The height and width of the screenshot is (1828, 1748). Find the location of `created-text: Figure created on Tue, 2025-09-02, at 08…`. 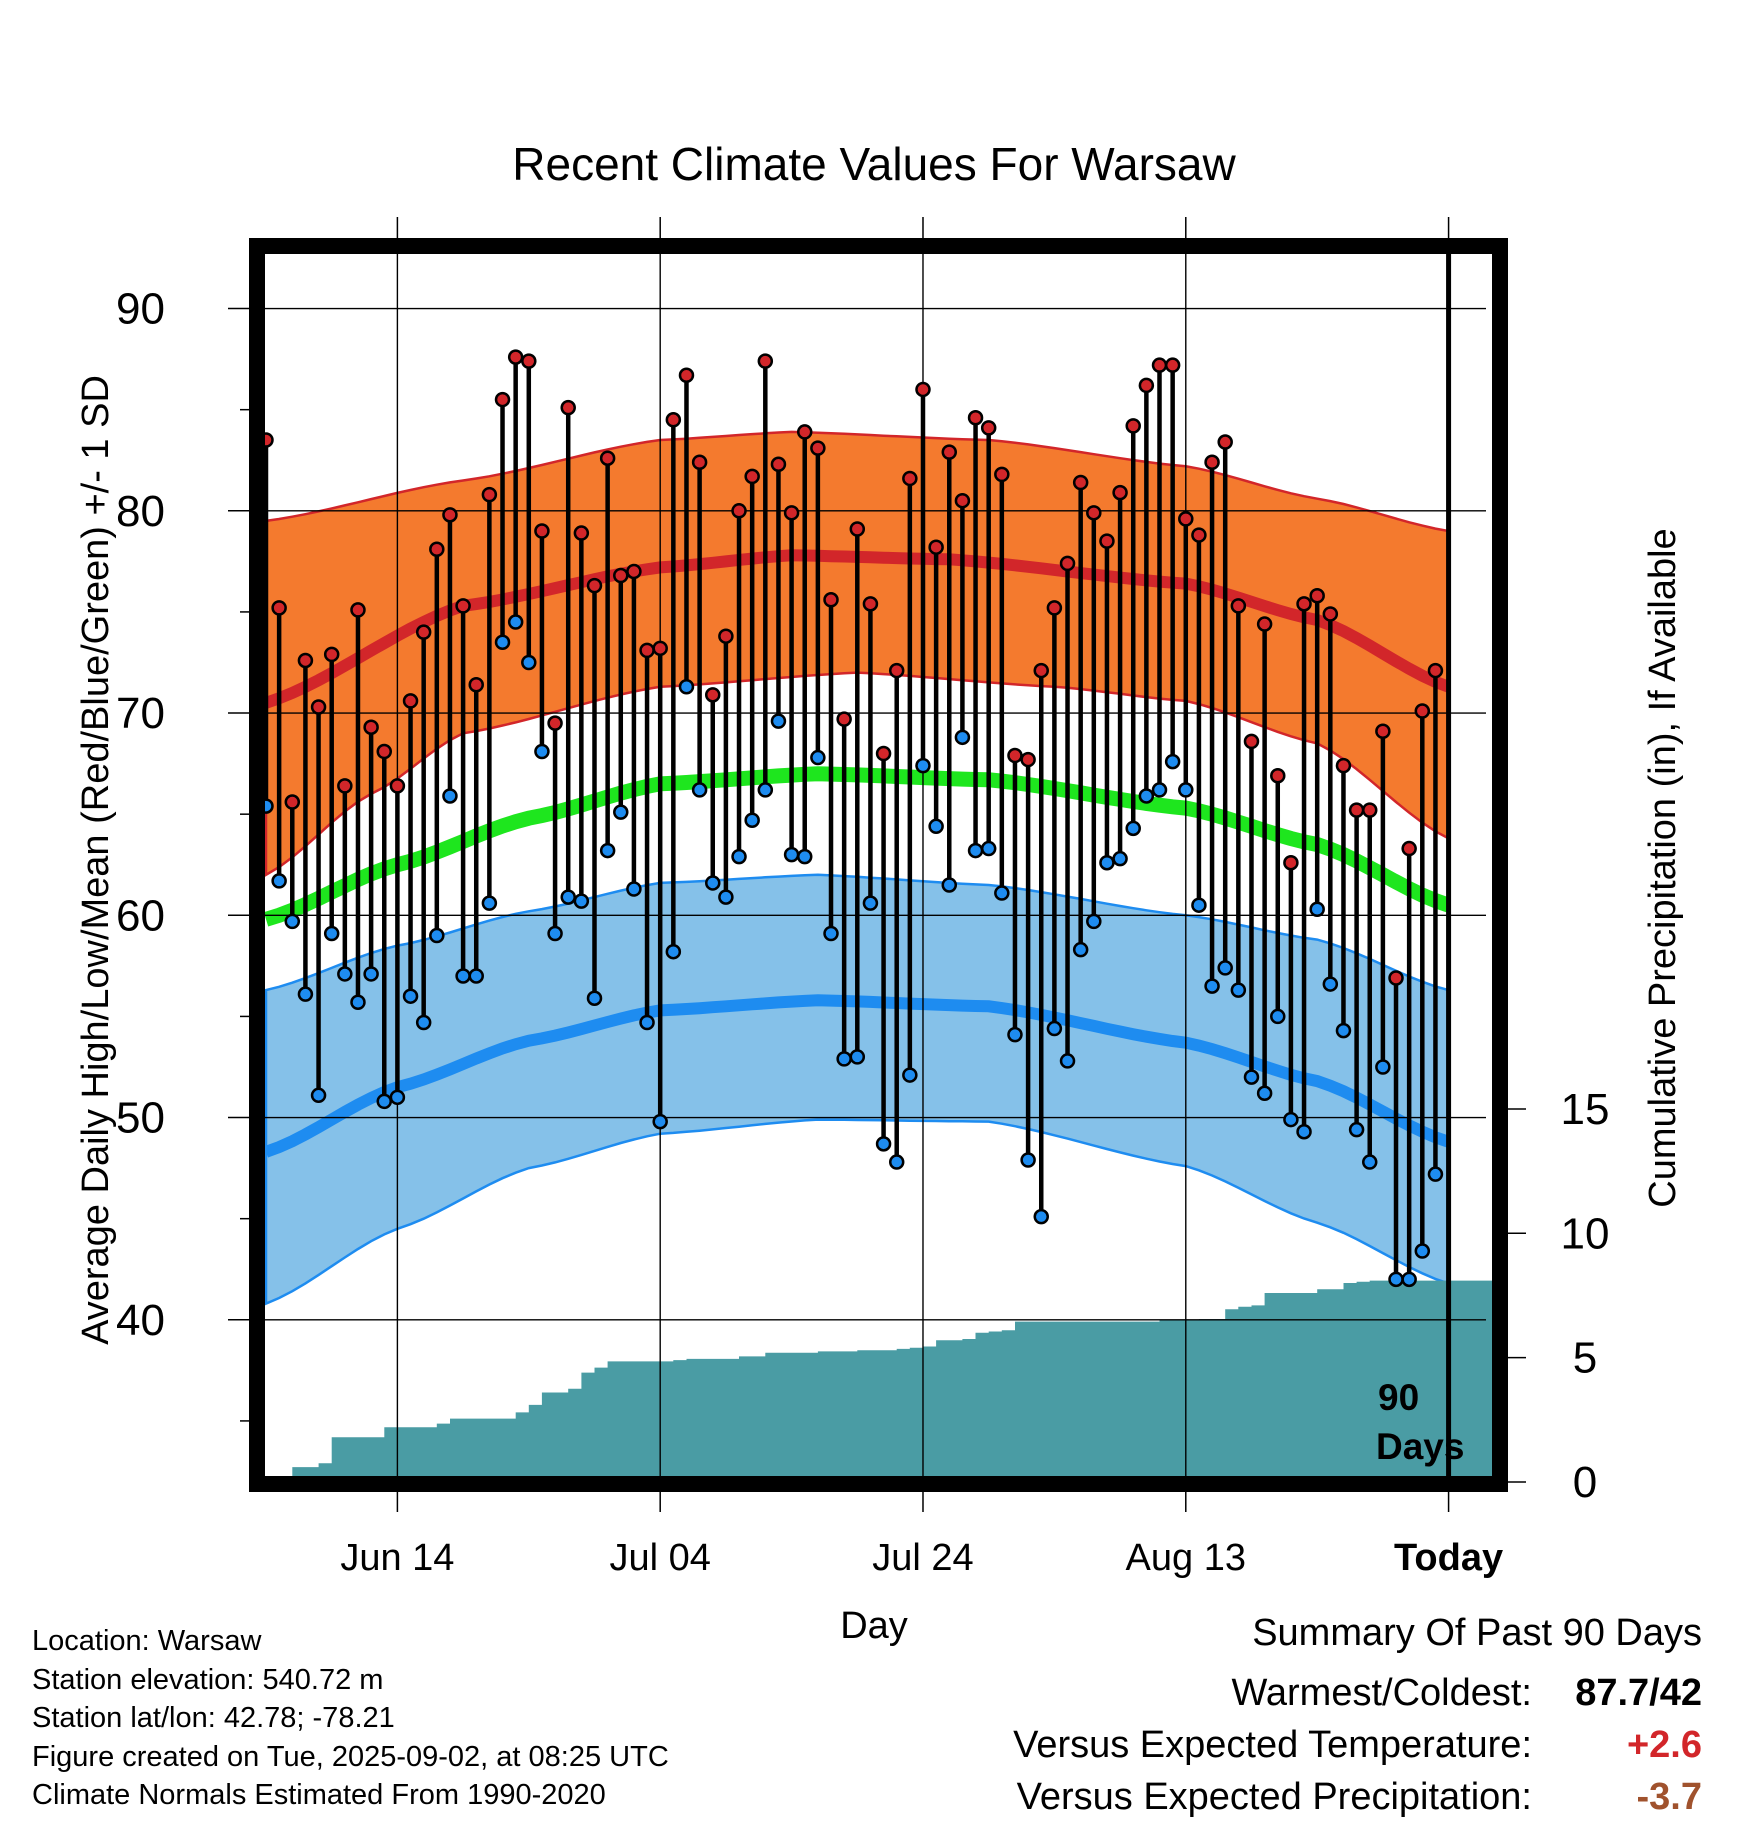

created-text: Figure created on Tue, 2025-09-02, at 08… is located at coordinates (350, 1756).